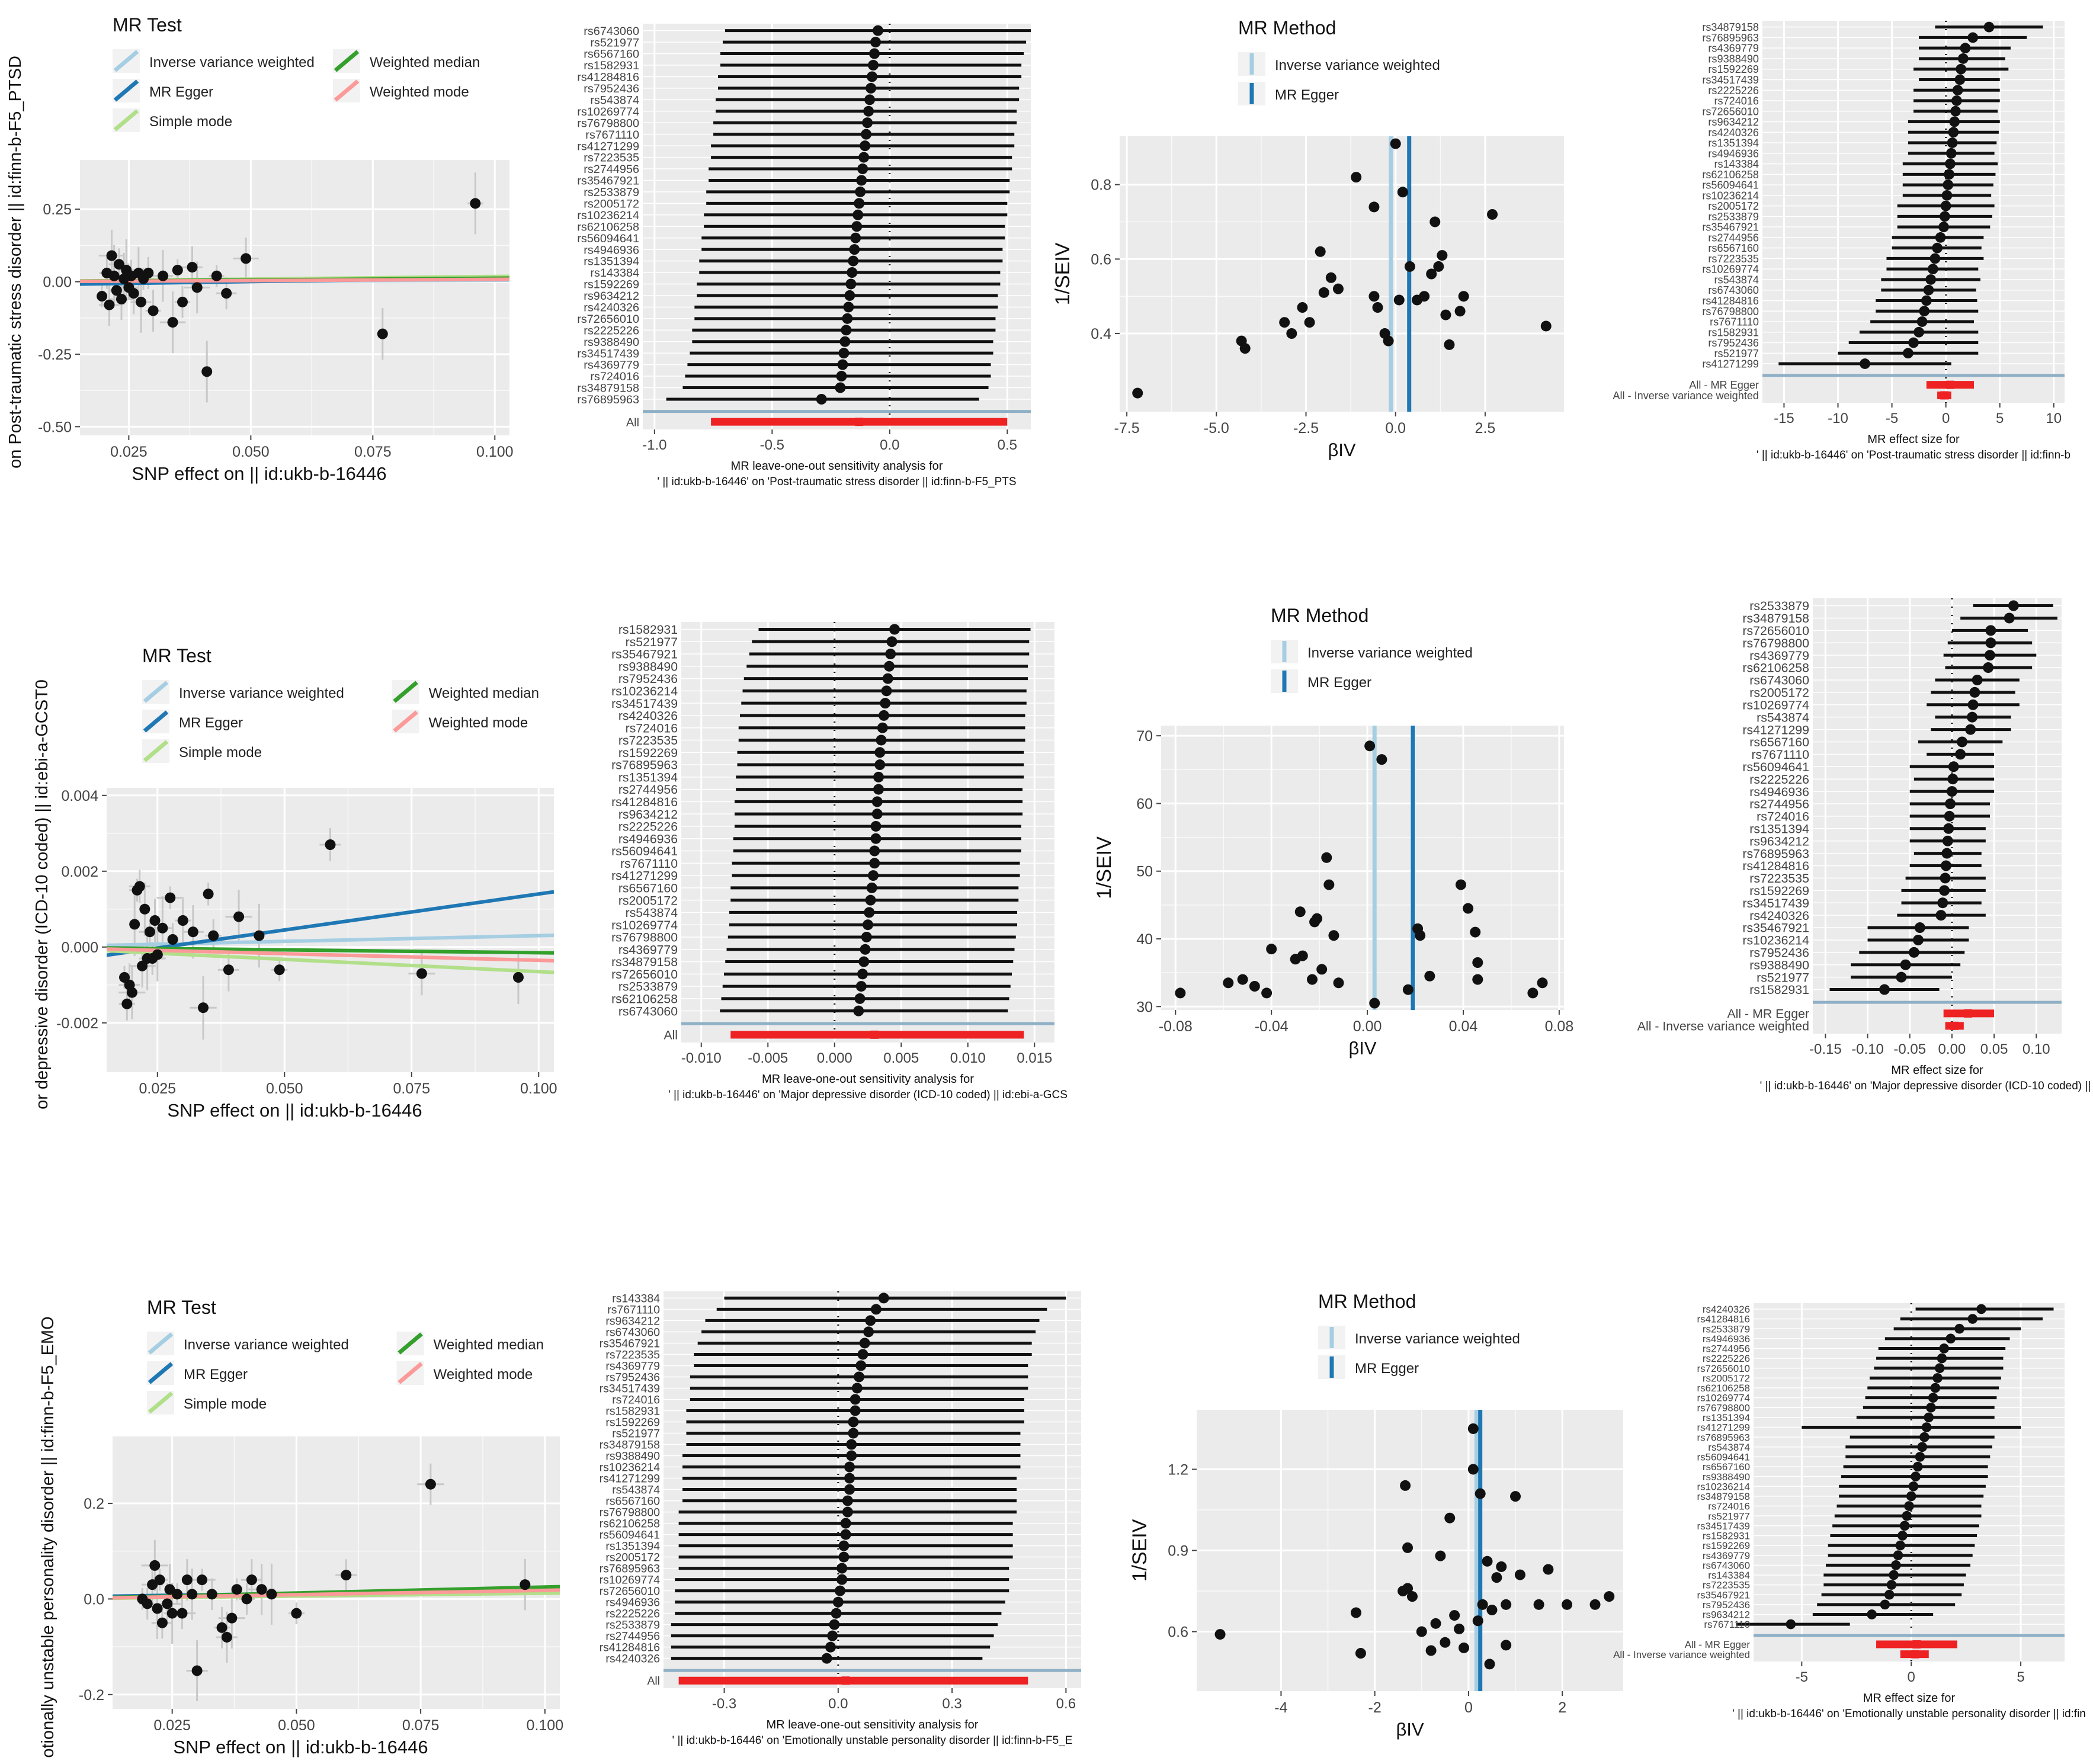 This screenshot has height=1764, width=2093. Describe the element at coordinates (1892, 418) in the screenshot. I see `tick-label-x: -5` at that location.